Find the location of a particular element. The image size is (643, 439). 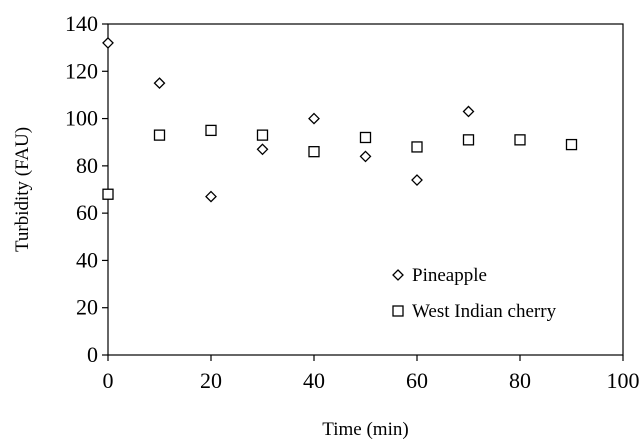

y-tick-label: 140 is located at coordinates (81, 23).